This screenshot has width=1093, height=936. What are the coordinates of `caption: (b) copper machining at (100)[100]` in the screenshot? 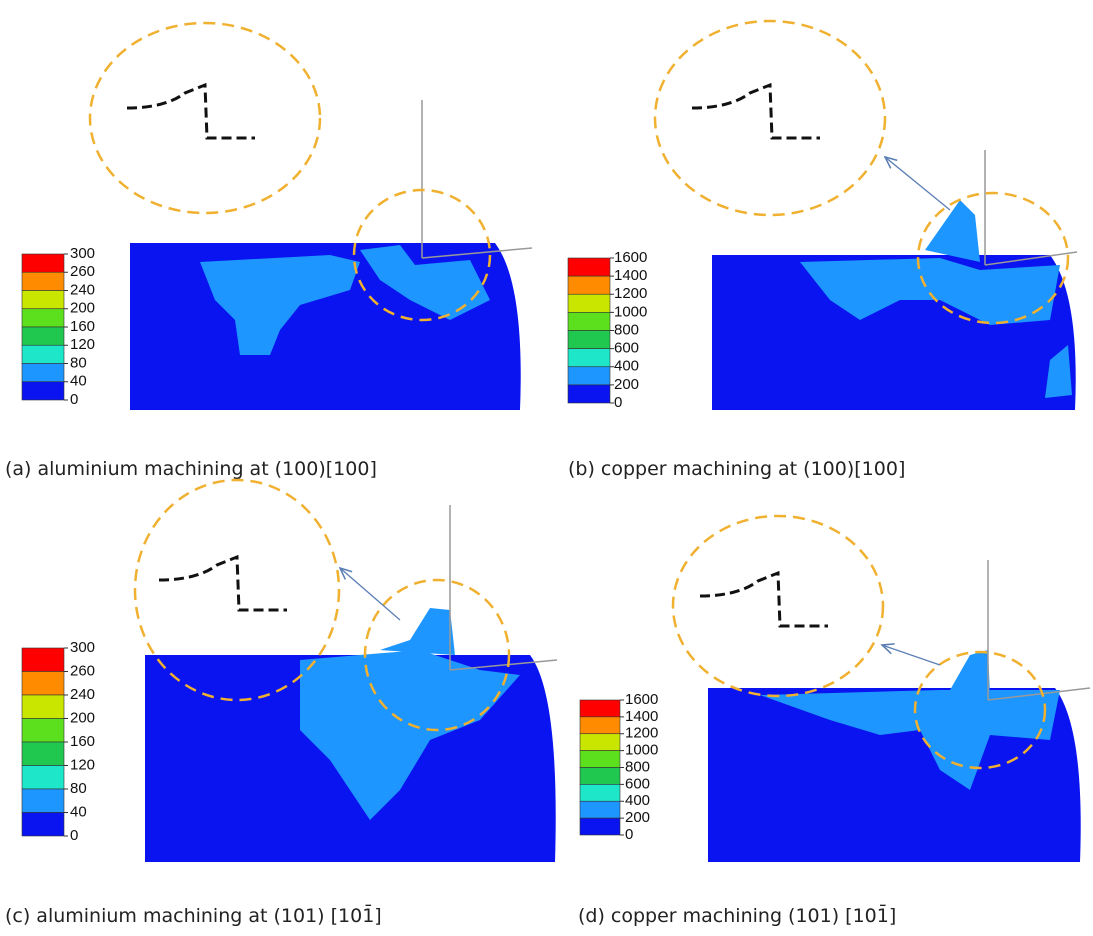 It's located at (736, 469).